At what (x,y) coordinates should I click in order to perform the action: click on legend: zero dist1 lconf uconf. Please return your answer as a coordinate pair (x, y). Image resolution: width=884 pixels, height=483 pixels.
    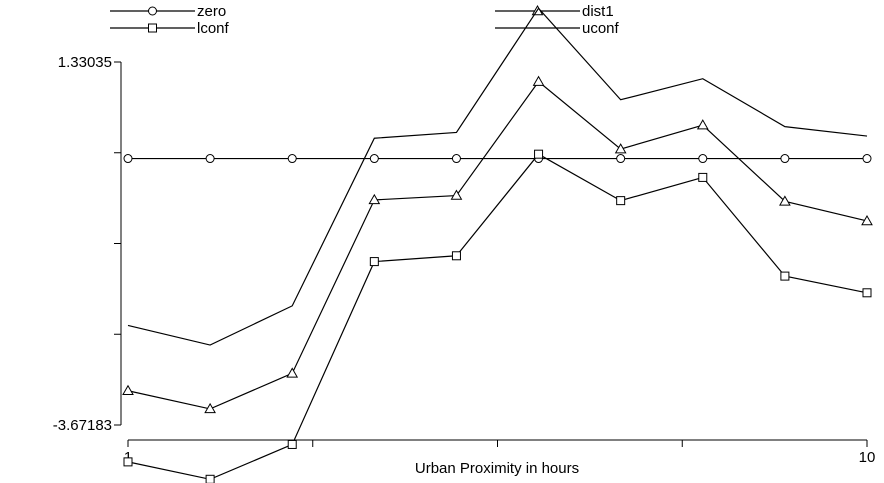
    Looking at the image, I should click on (365, 20).